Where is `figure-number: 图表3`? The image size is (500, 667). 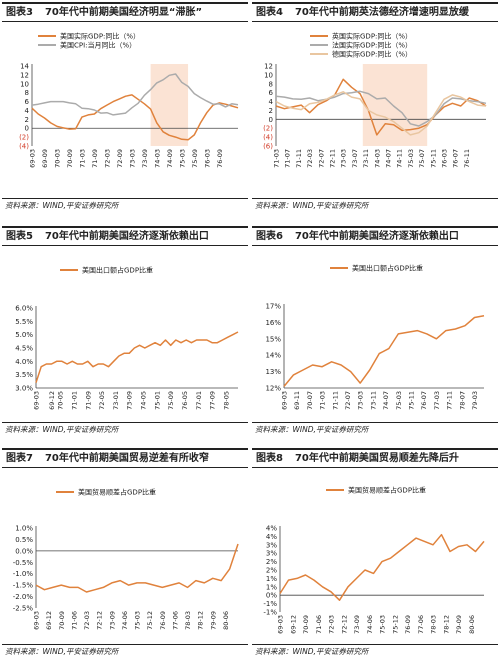 figure-number: 图表3 is located at coordinates (19, 12).